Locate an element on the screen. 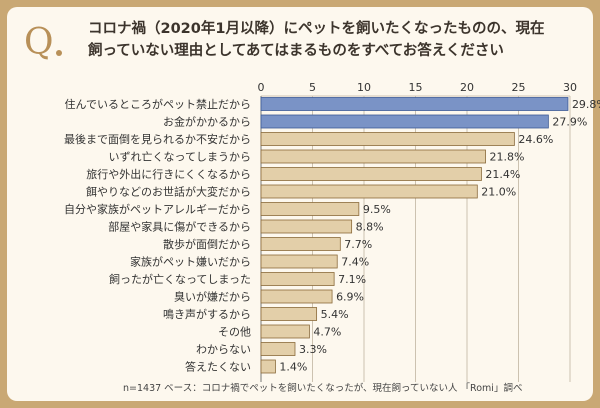 The image size is (600, 408). data-label: 1.4% is located at coordinates (293, 367).